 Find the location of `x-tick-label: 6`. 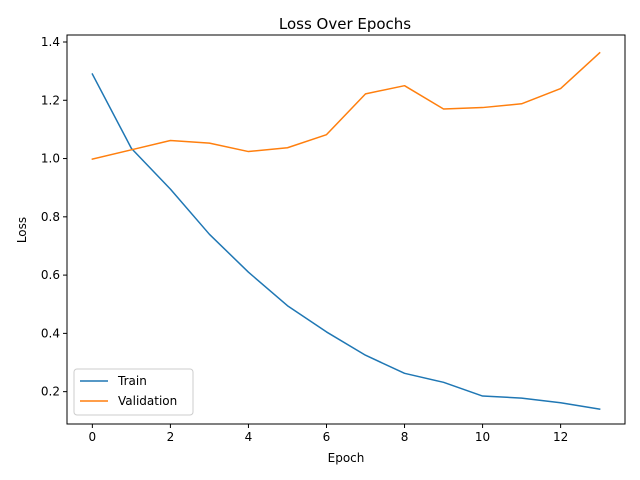

x-tick-label: 6 is located at coordinates (327, 437).